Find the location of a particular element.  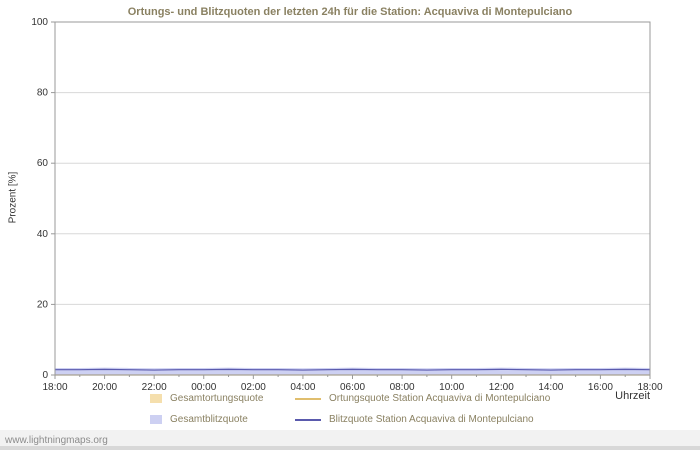

legend-label: Gesamtortungsquote is located at coordinates (217, 398).